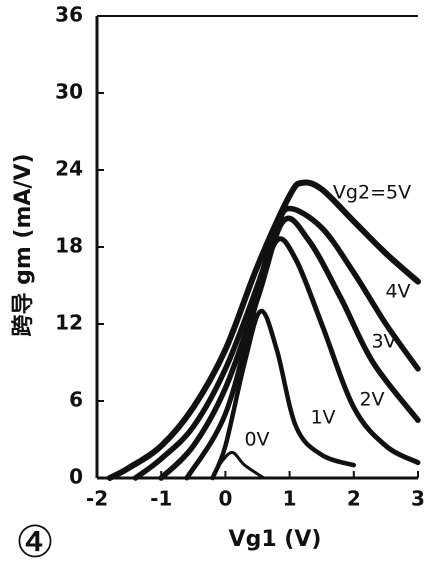 This screenshot has width=437, height=575. I want to click on series-label: Vg2=5V, so click(372, 193).